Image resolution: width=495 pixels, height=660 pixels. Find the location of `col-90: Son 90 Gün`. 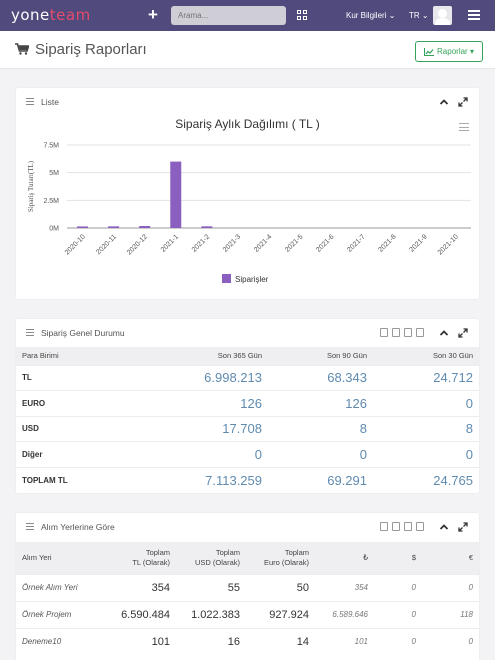

col-90: Son 90 Gün is located at coordinates (320, 356).